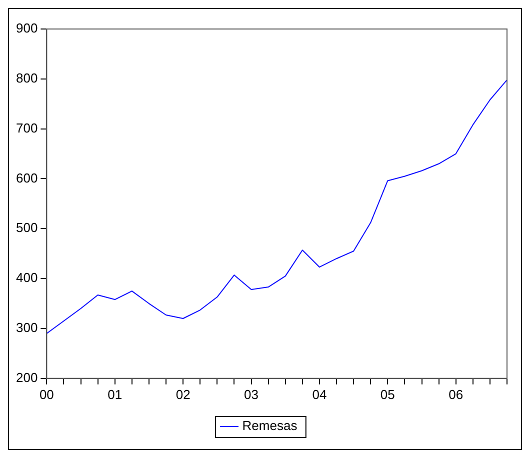 The image size is (532, 462). What do you see at coordinates (115, 394) in the screenshot?
I see `x-tick-label: 01` at bounding box center [115, 394].